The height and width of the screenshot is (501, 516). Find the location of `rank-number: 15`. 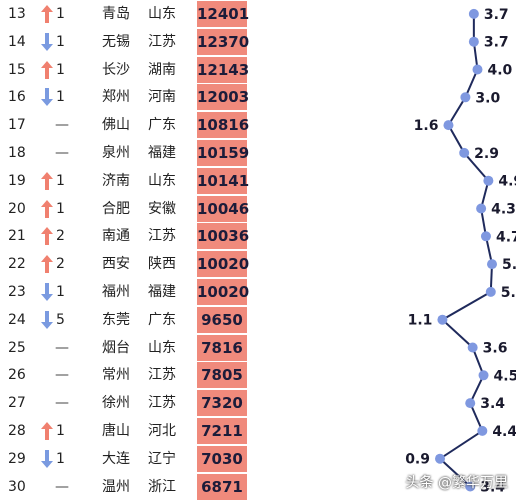

rank-number: 15 is located at coordinates (17, 69).